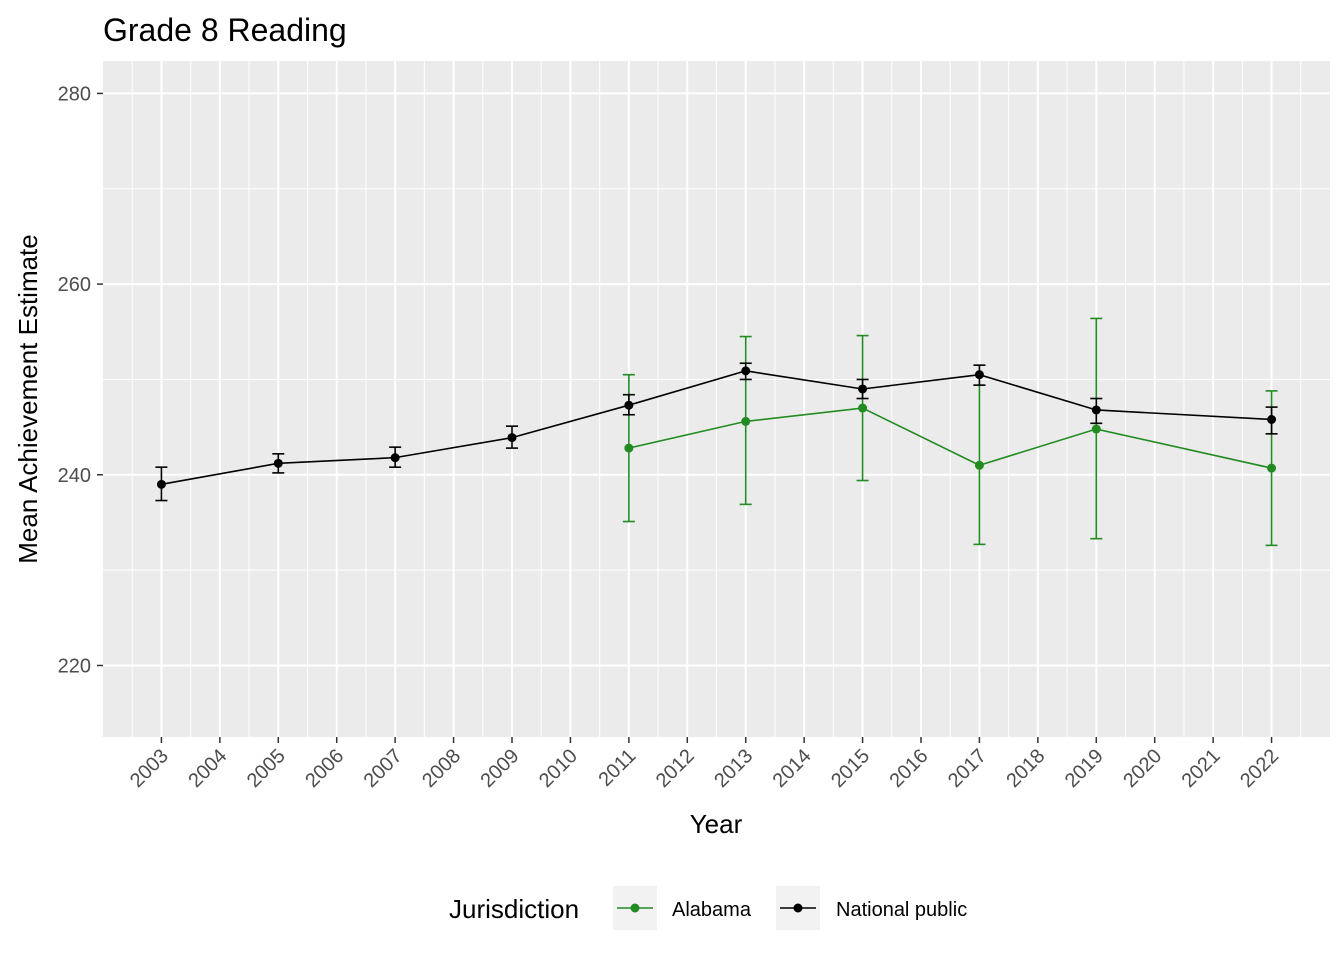  I want to click on x-tick-label: 2010, so click(558, 768).